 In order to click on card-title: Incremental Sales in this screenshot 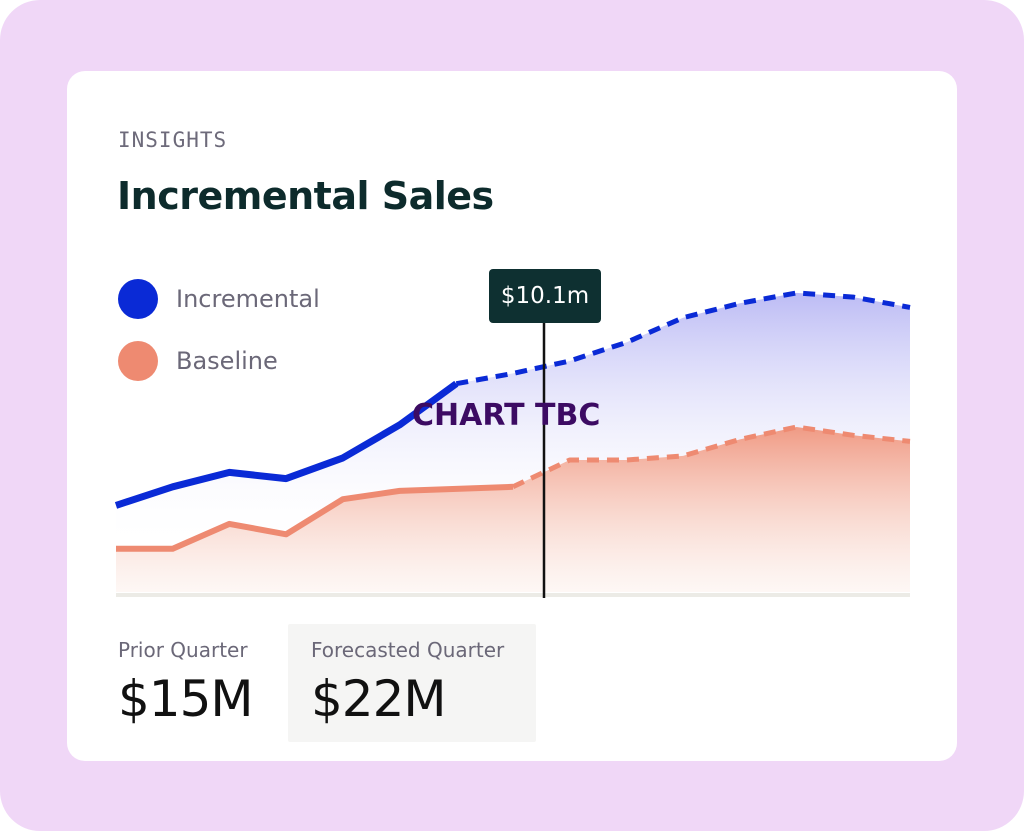, I will do `click(305, 196)`.